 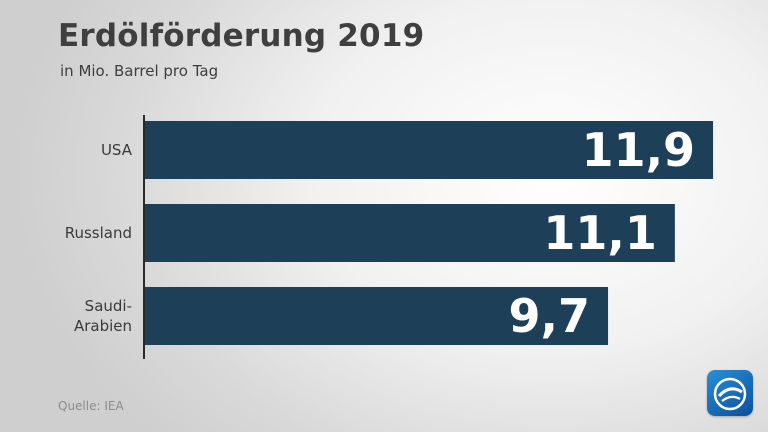 I want to click on bar-value-label-1: 11,1, so click(x=600, y=233).